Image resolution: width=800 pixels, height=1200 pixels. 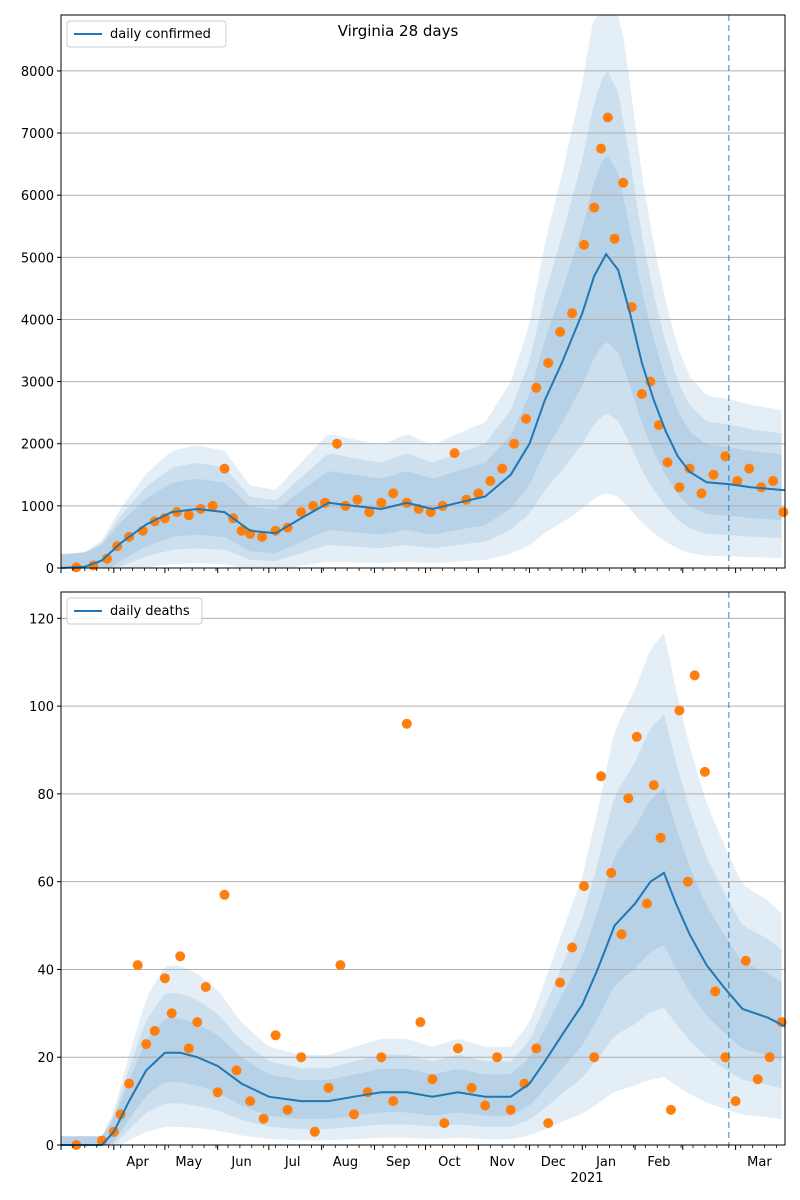 What do you see at coordinates (418, 1157) in the screenshot?
I see `deaths-x-ticks: Apr May Jun Jul Aug Sep Oct Nov Dec Jan Feb Mar` at bounding box center [418, 1157].